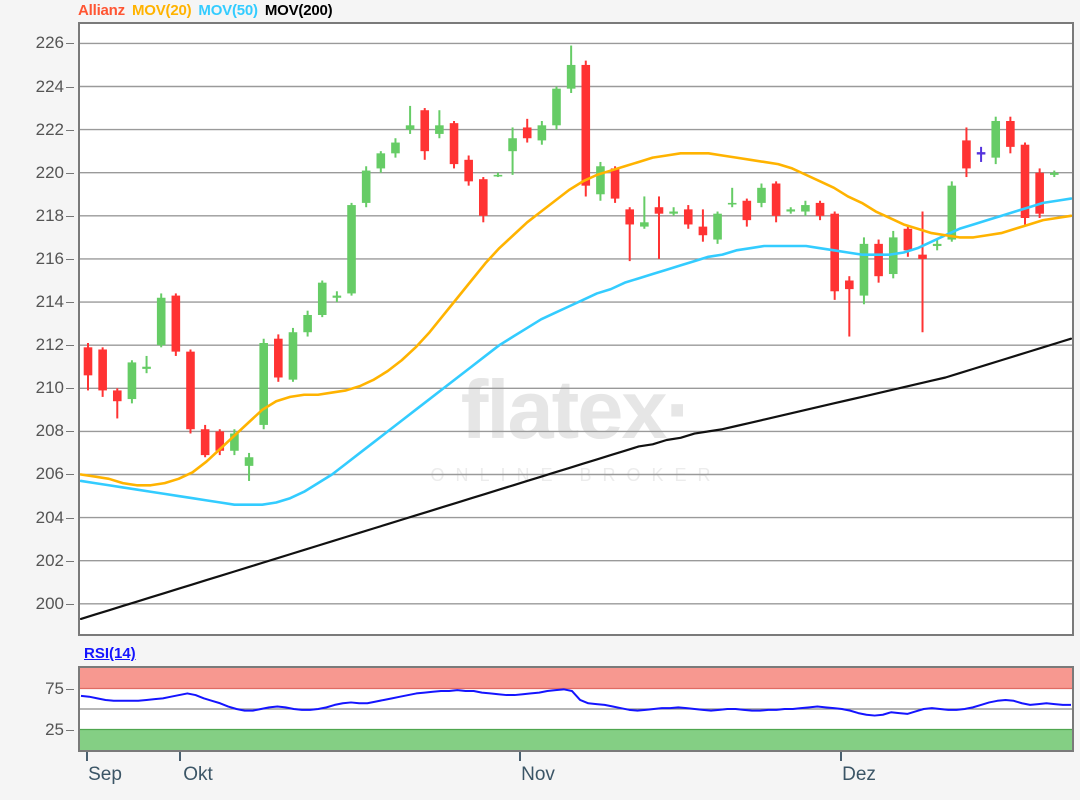  What do you see at coordinates (49, 388) in the screenshot?
I see `price-y-tick-label: 210` at bounding box center [49, 388].